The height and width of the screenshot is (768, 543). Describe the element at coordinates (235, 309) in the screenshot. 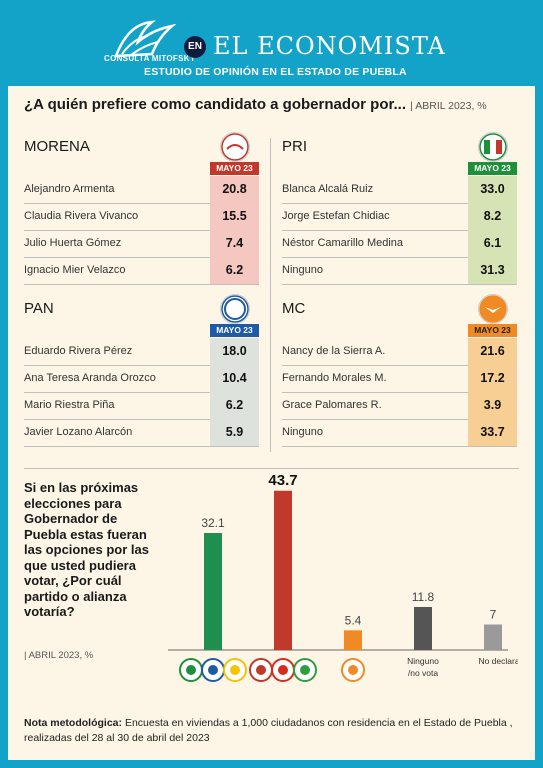

I see `party-logo-pan-icon` at that location.